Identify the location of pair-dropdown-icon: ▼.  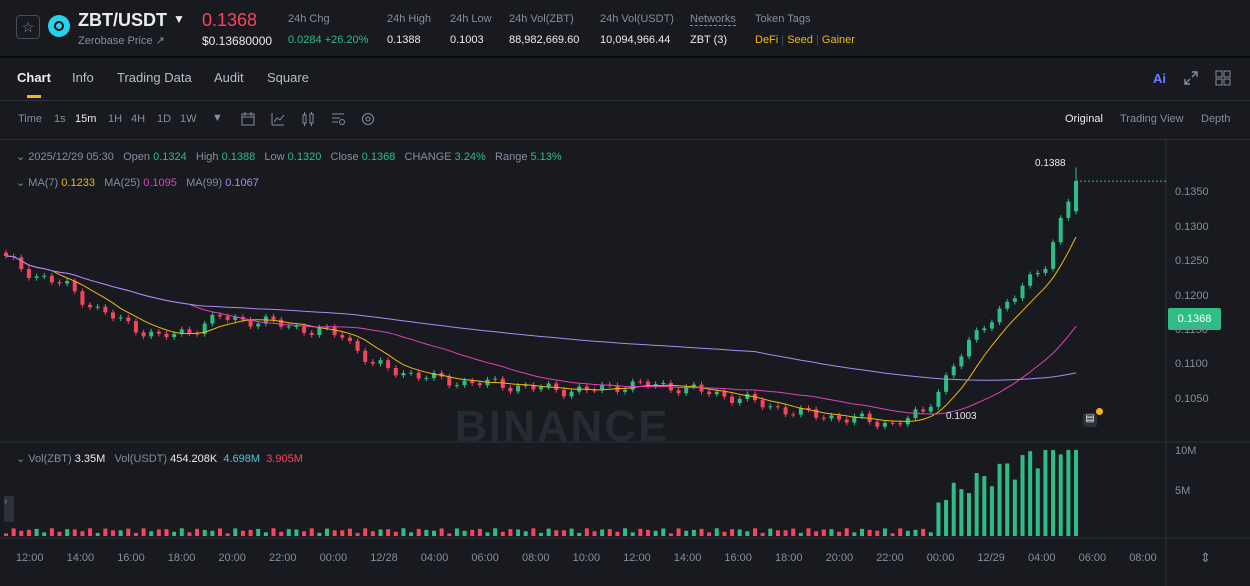
(179, 19).